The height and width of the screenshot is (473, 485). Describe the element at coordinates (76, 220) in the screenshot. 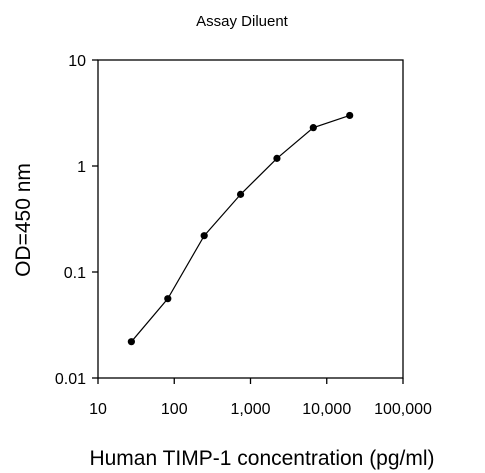

I see `y-axis: 0.01 0.1 1 10` at that location.